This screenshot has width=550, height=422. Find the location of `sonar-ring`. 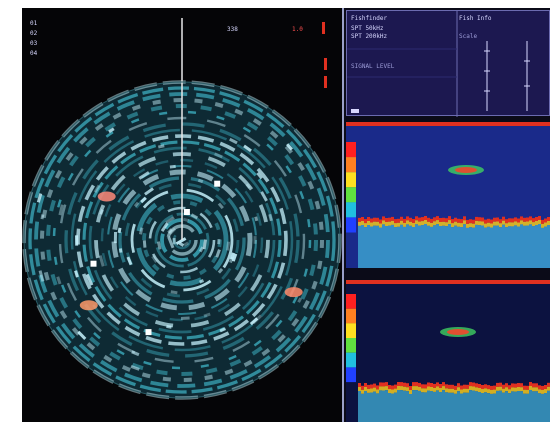

sonar-ring is located at coordinates (182, 240).